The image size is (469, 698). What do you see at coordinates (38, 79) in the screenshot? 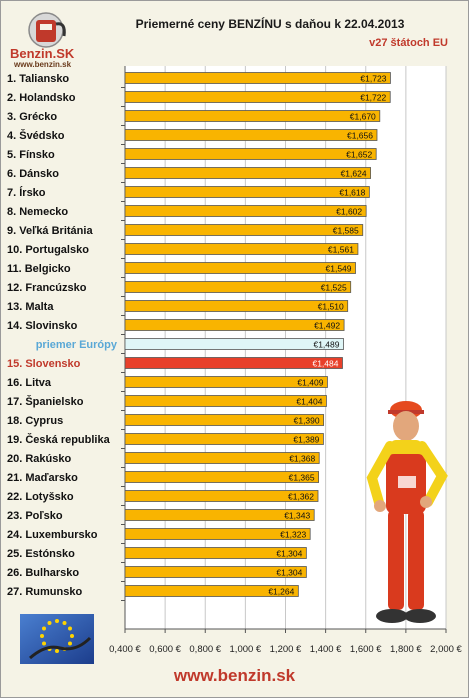
I see `category-label: 1. Taliansko` at bounding box center [38, 79].